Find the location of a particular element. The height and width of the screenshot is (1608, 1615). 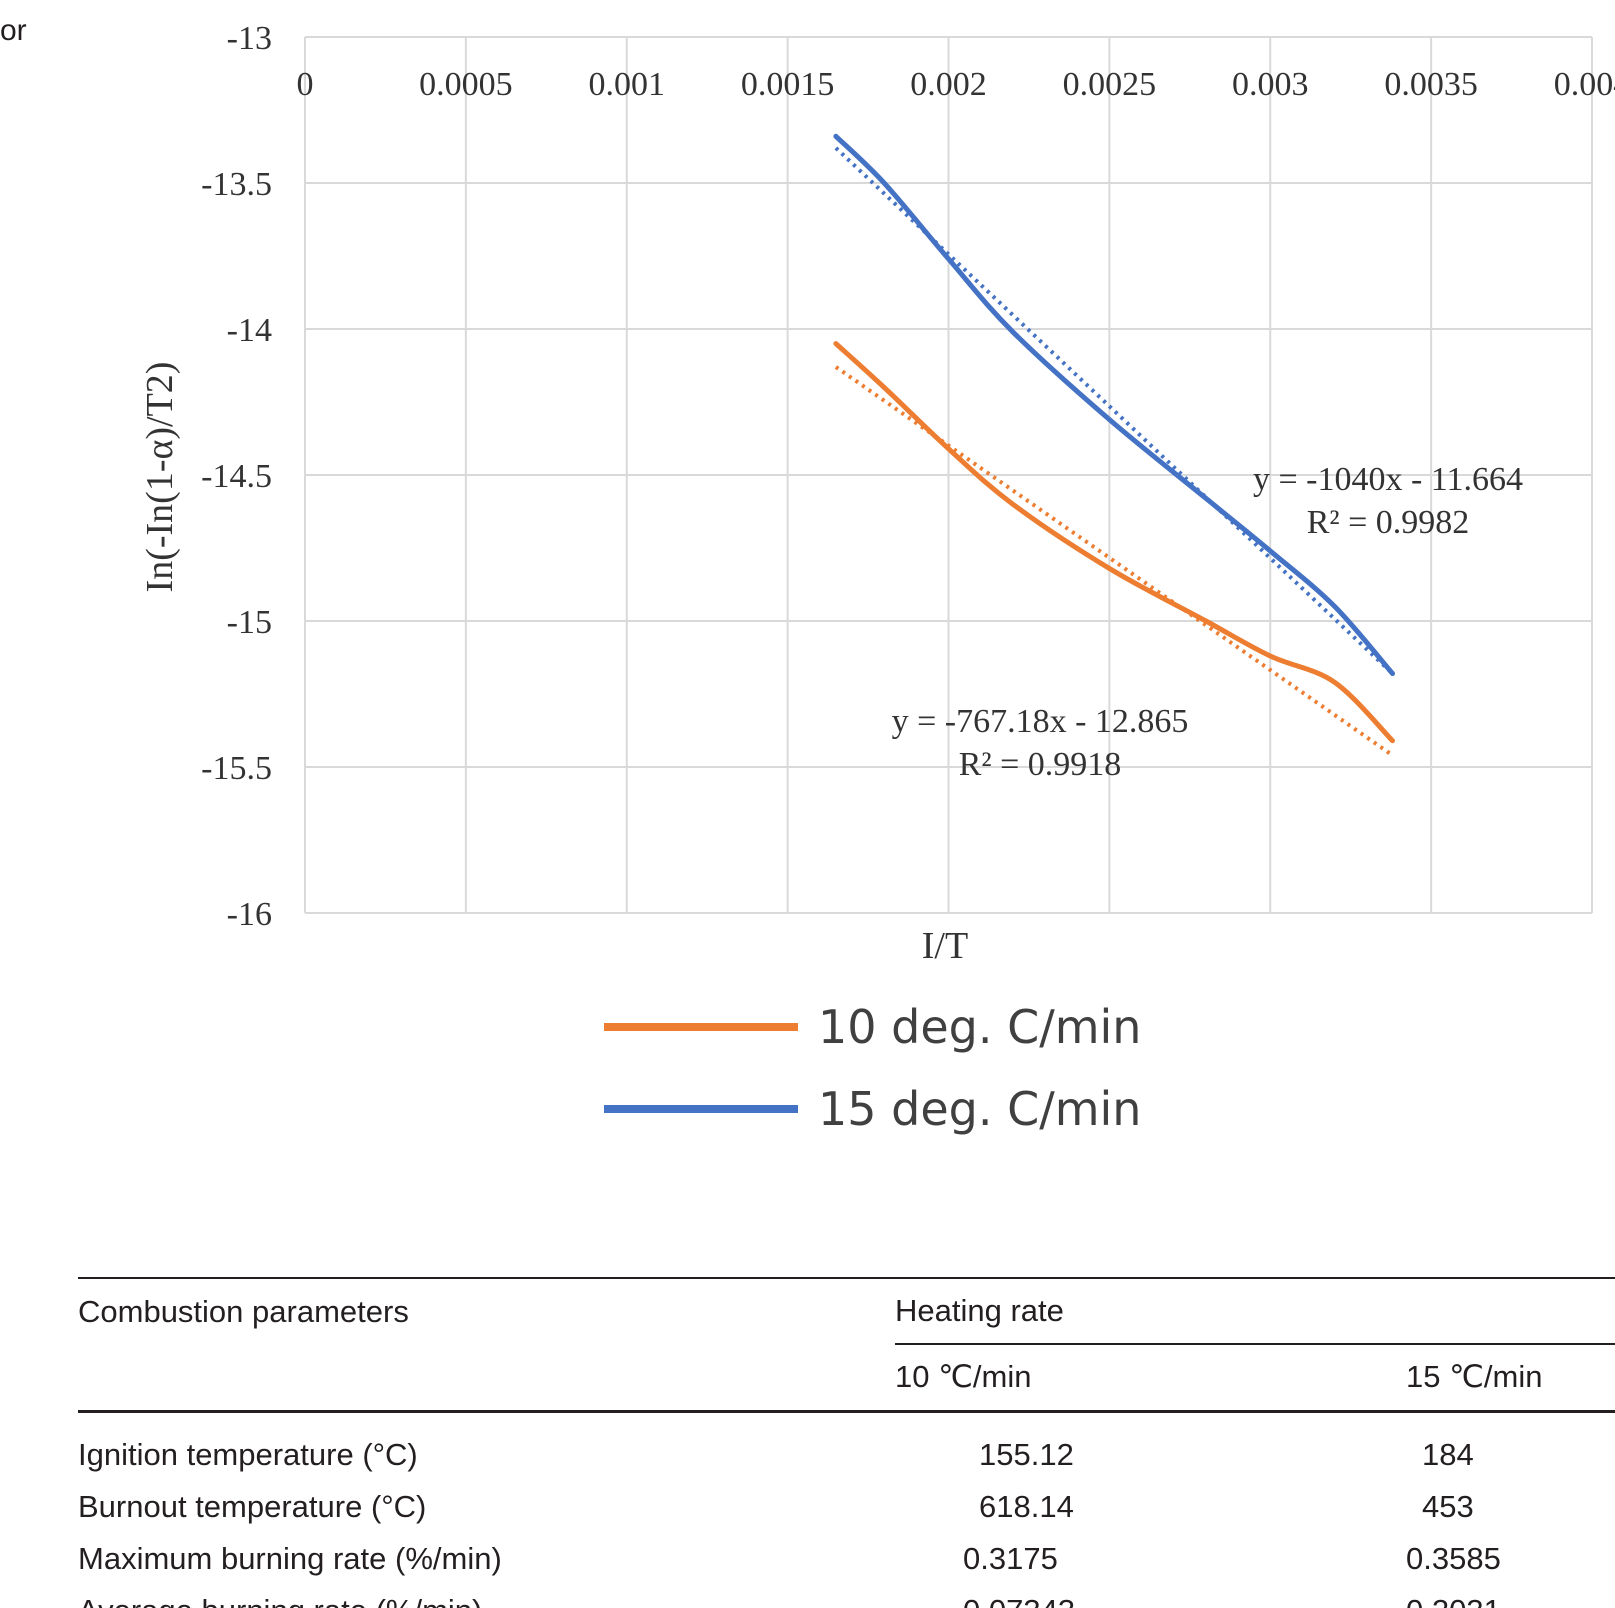

y-tick-label: -15.5 is located at coordinates (236, 768).